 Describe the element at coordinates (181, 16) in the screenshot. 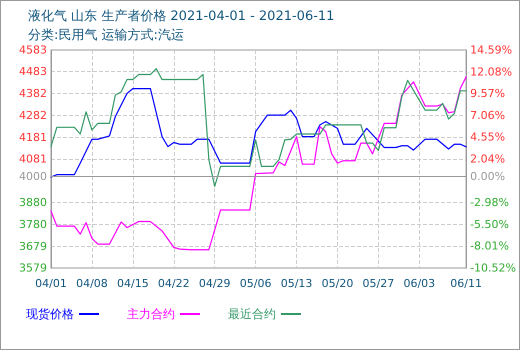

I see `chart-title: 液化气 山东 生产者价格 2021-04-01 - 2021-06-11` at that location.